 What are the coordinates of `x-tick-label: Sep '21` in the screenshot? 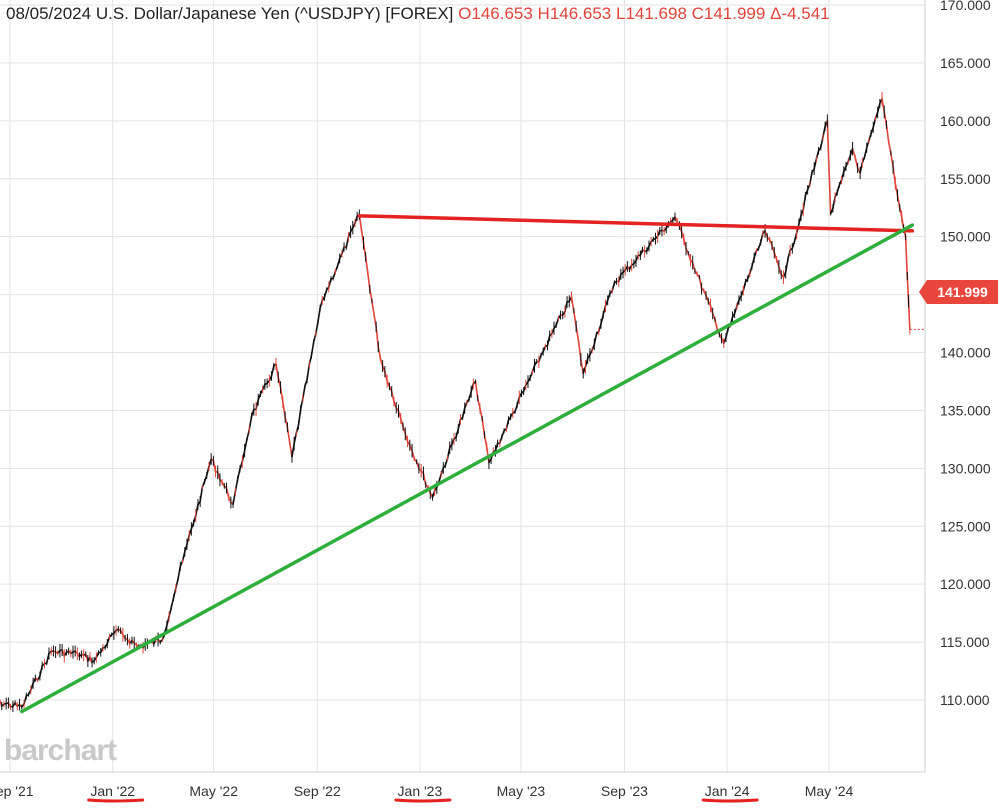 It's located at (17, 791).